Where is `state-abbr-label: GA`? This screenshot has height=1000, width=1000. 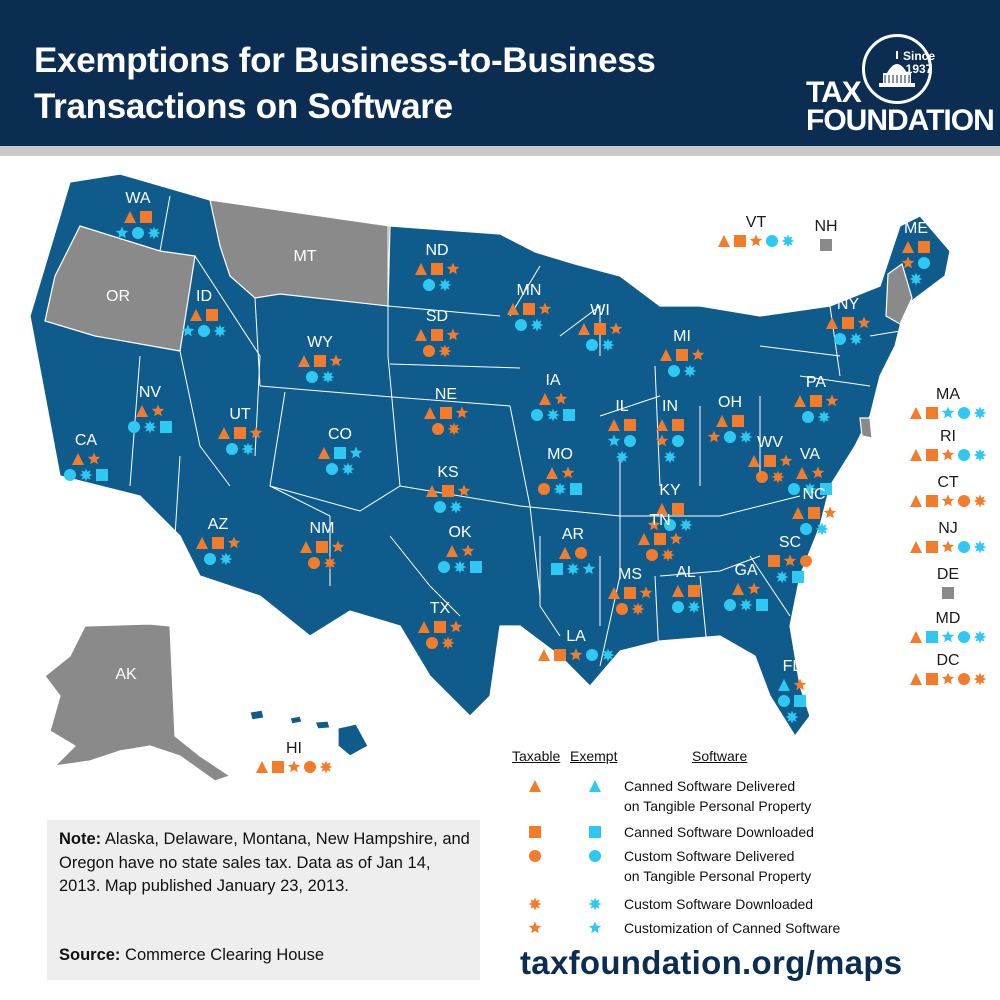
state-abbr-label: GA is located at coordinates (746, 570).